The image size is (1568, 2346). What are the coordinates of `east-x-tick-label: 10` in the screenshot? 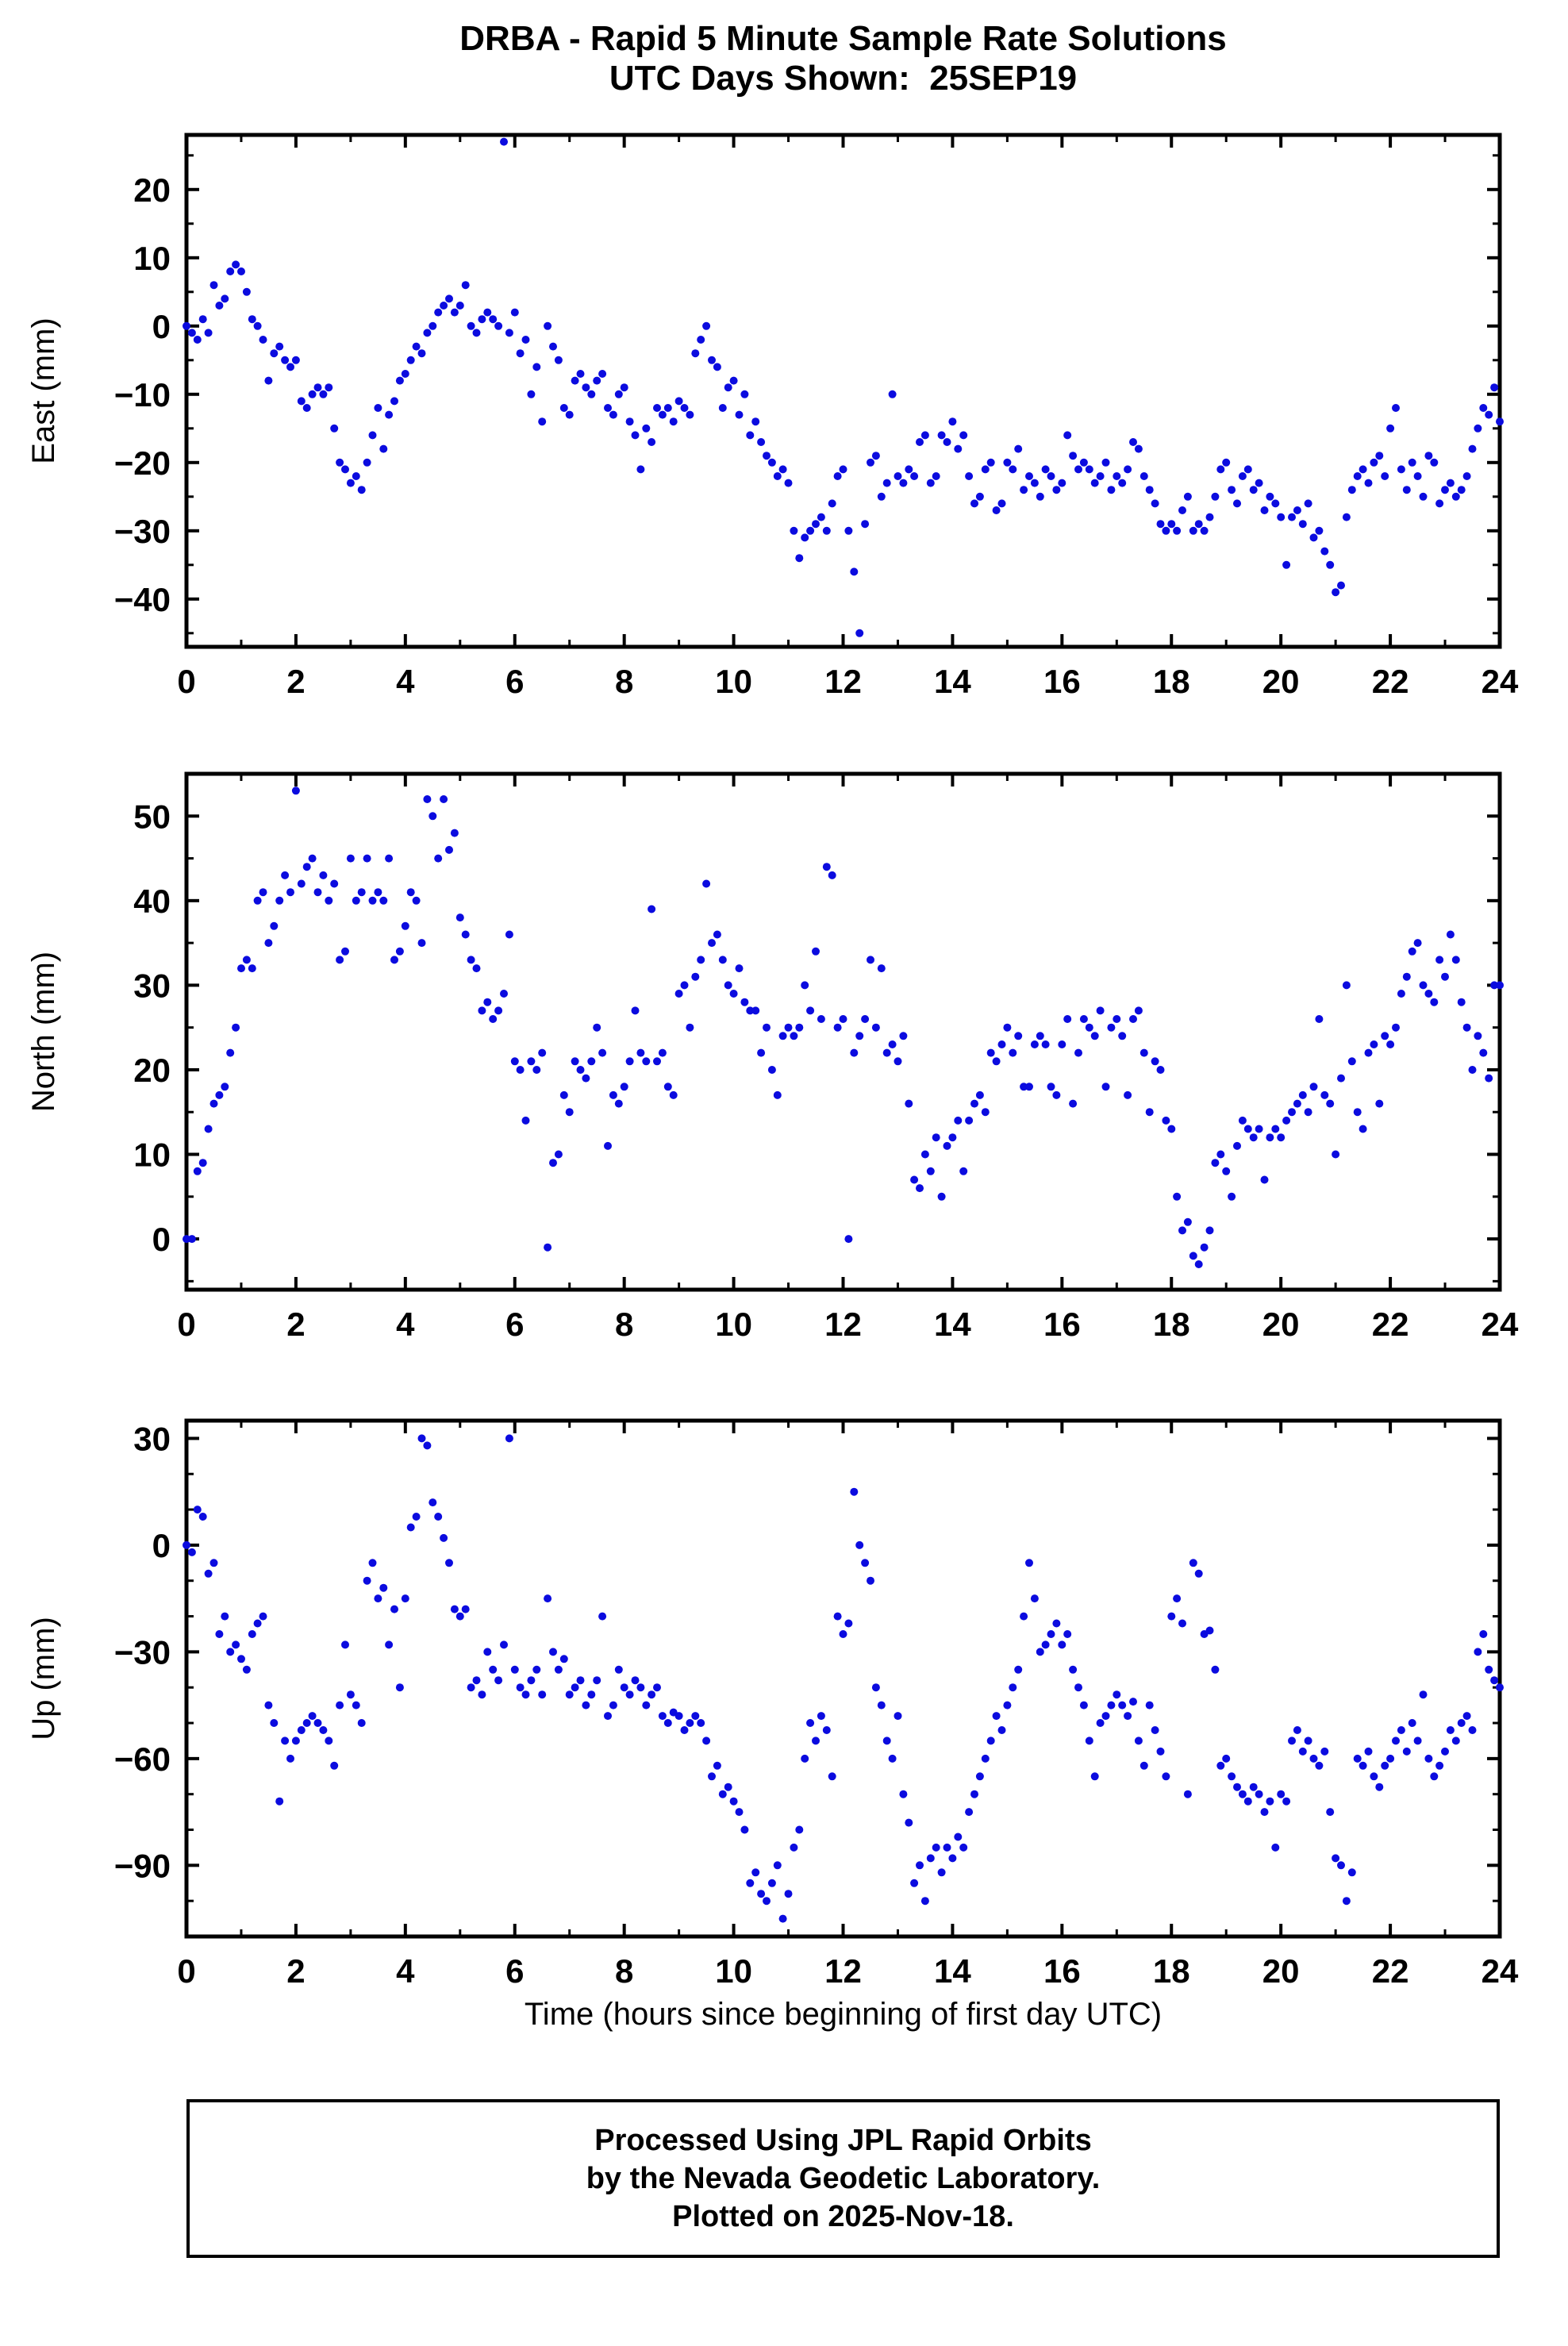 It's located at (733, 682).